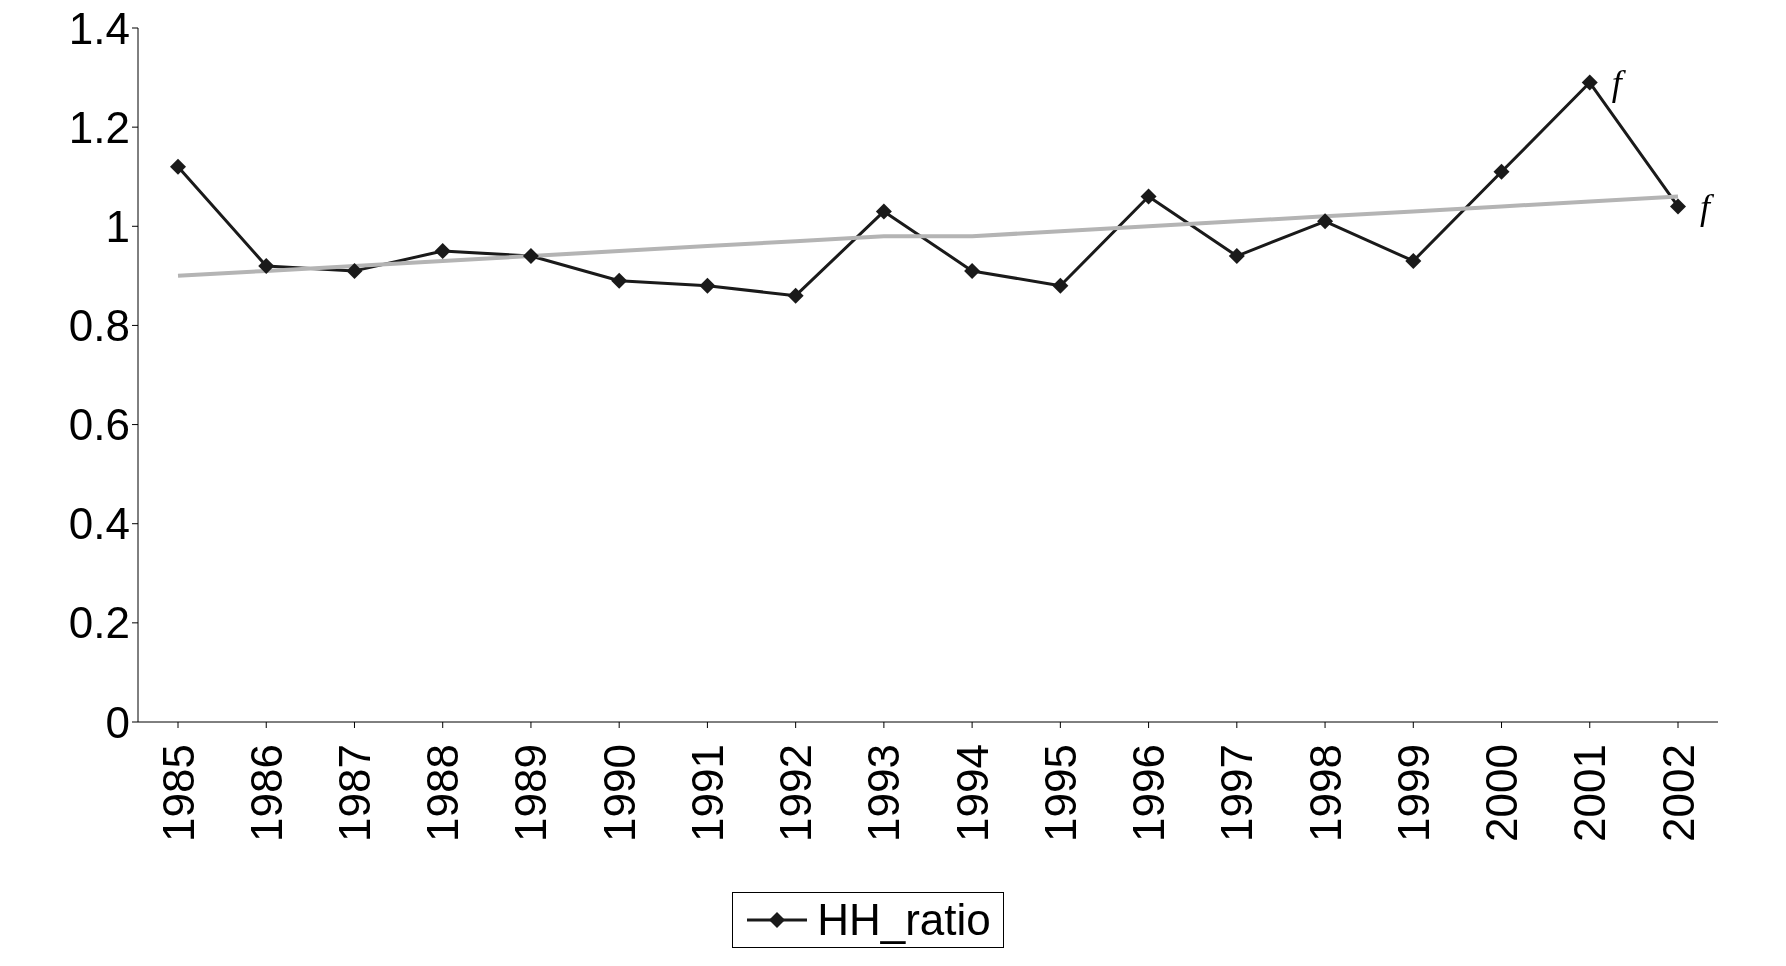  What do you see at coordinates (1060, 793) in the screenshot?
I see `x-tick-label: 1995` at bounding box center [1060, 793].